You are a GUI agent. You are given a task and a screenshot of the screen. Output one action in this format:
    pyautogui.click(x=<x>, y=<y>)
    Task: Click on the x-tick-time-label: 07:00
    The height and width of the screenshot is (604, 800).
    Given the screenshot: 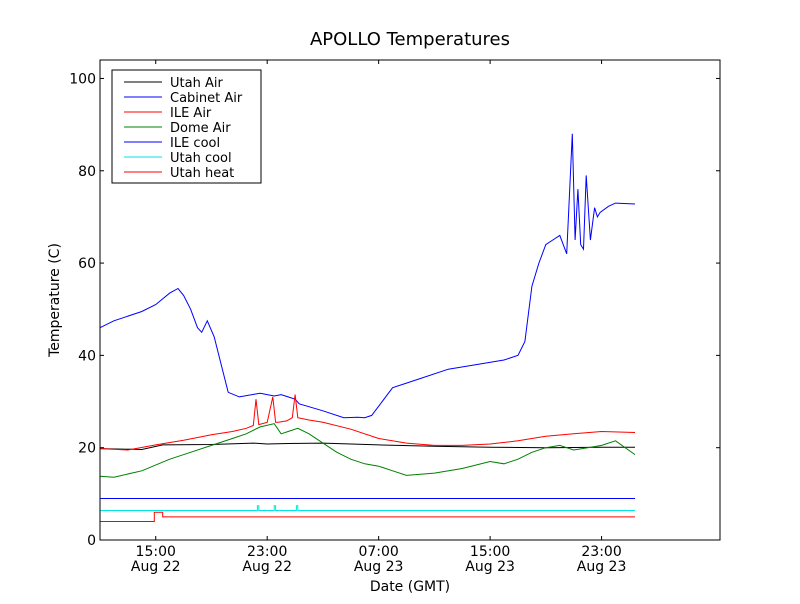 What is the action you would take?
    pyautogui.click(x=378, y=552)
    